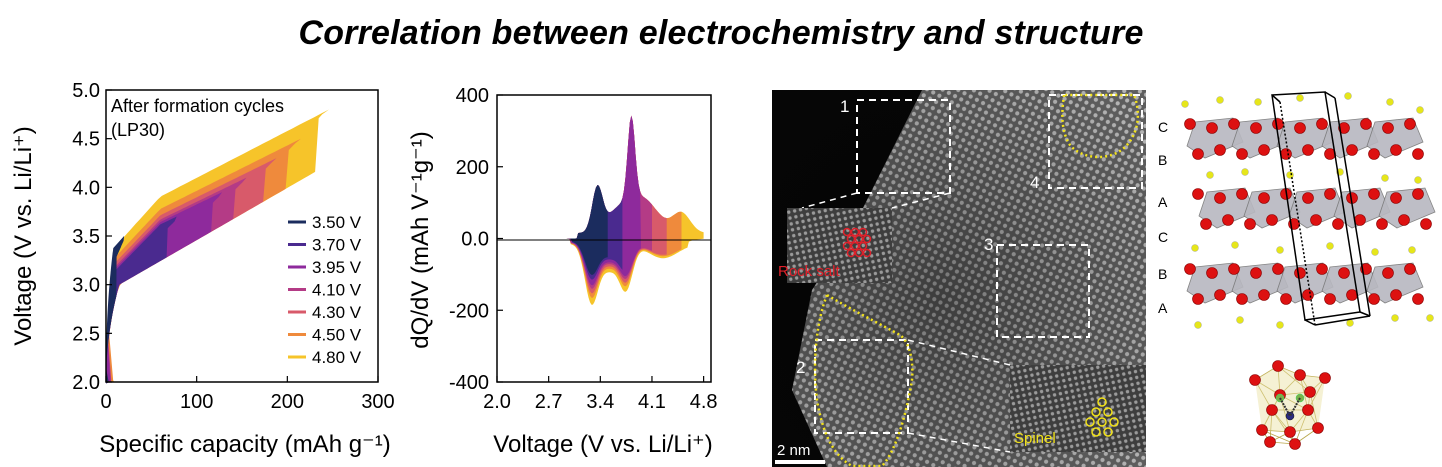 This screenshot has height=467, width=1442. Describe the element at coordinates (988, 244) in the screenshot. I see `region-label-3: 3` at that location.